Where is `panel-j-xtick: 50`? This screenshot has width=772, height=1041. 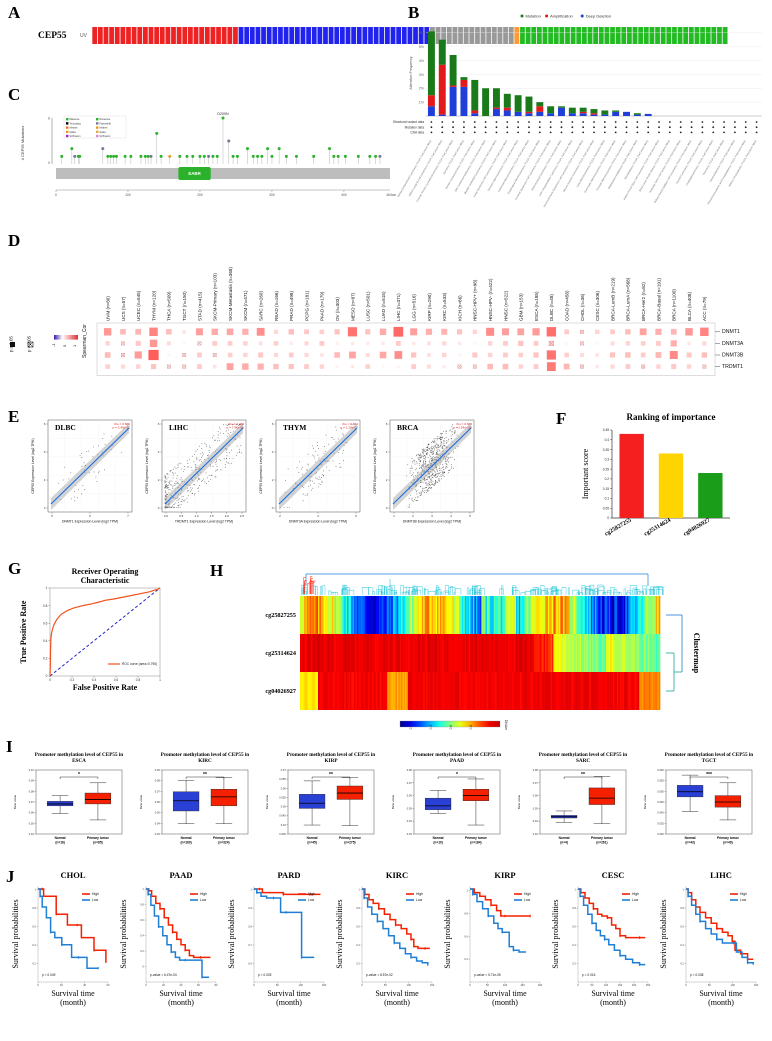
panel-j-xtick: 50 is located at coordinates (709, 985).